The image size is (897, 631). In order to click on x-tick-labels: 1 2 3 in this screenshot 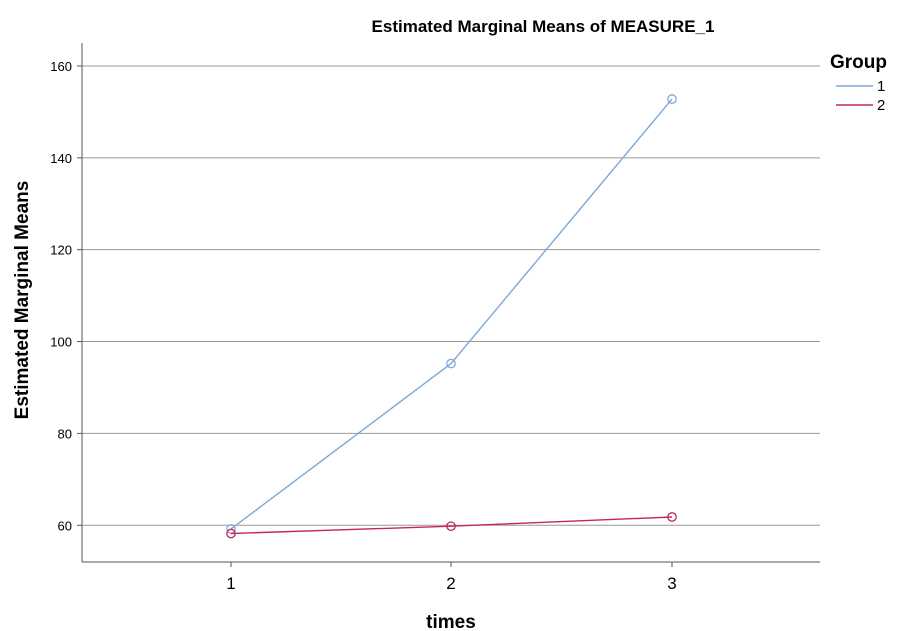, I will do `click(451, 577)`.